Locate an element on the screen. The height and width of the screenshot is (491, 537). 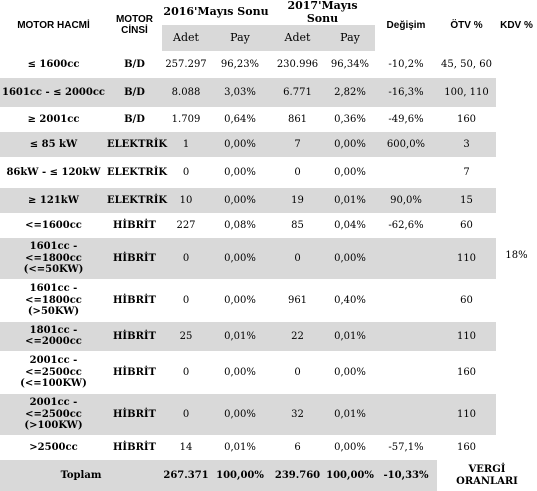
cell-pay-2017: 0,40% is located at coordinates (350, 300).